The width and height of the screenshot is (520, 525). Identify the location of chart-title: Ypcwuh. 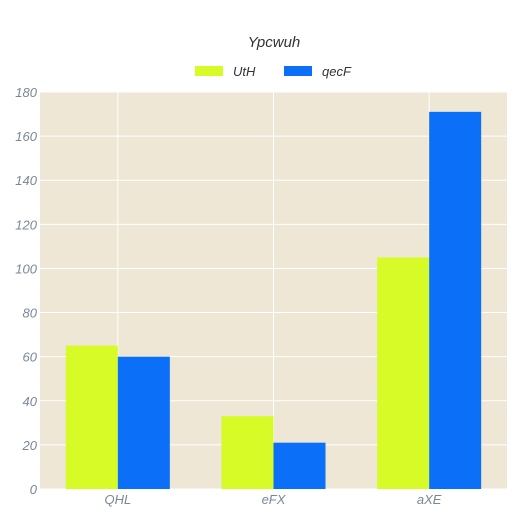
(274, 42).